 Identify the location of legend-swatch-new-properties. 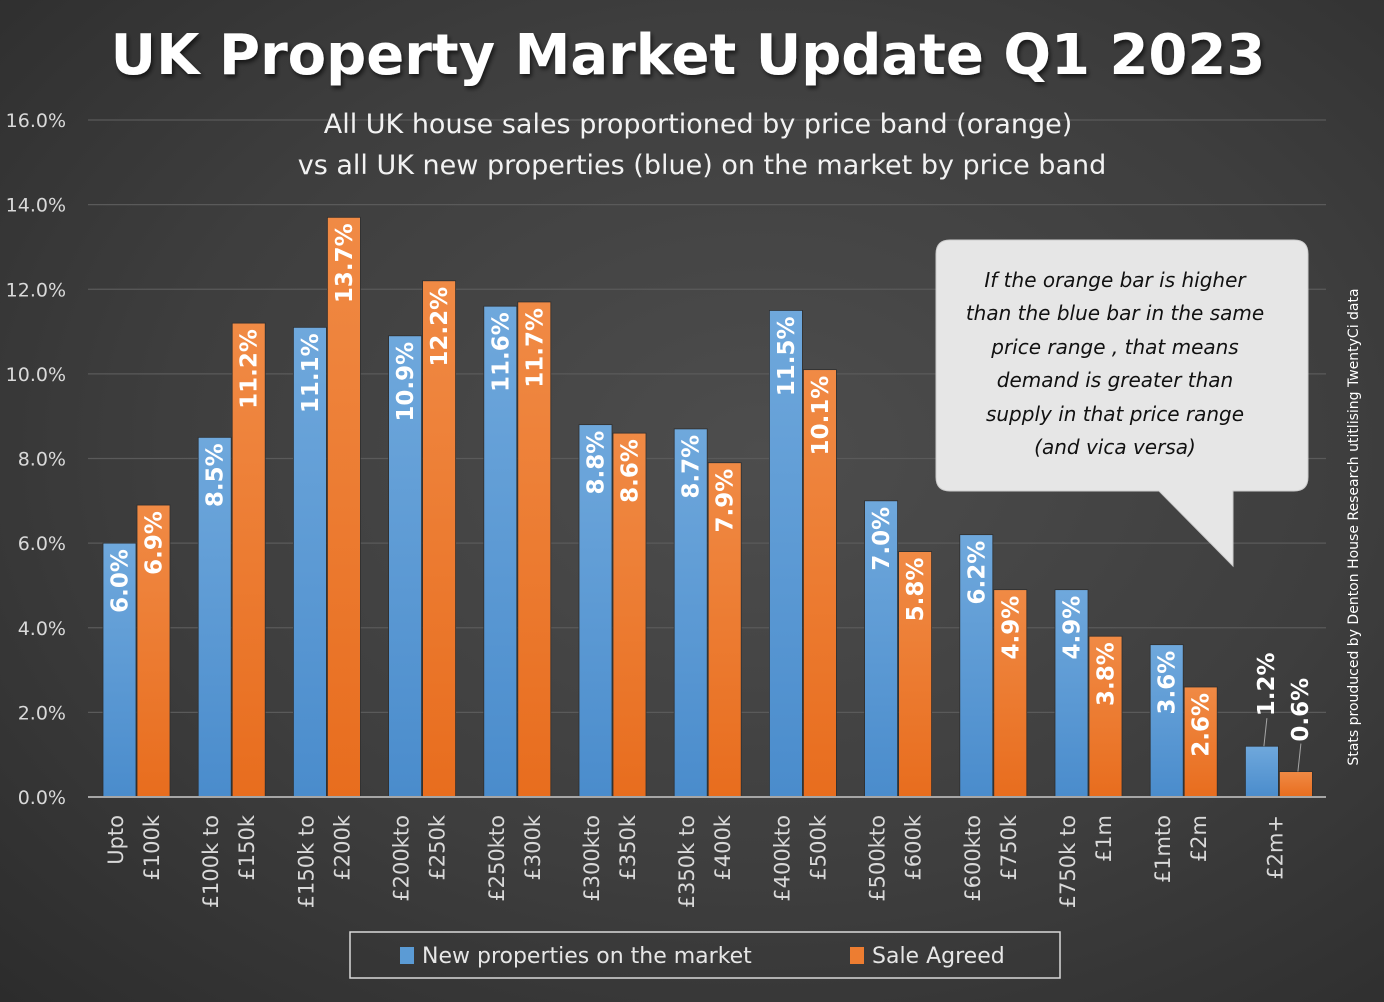
(407, 955).